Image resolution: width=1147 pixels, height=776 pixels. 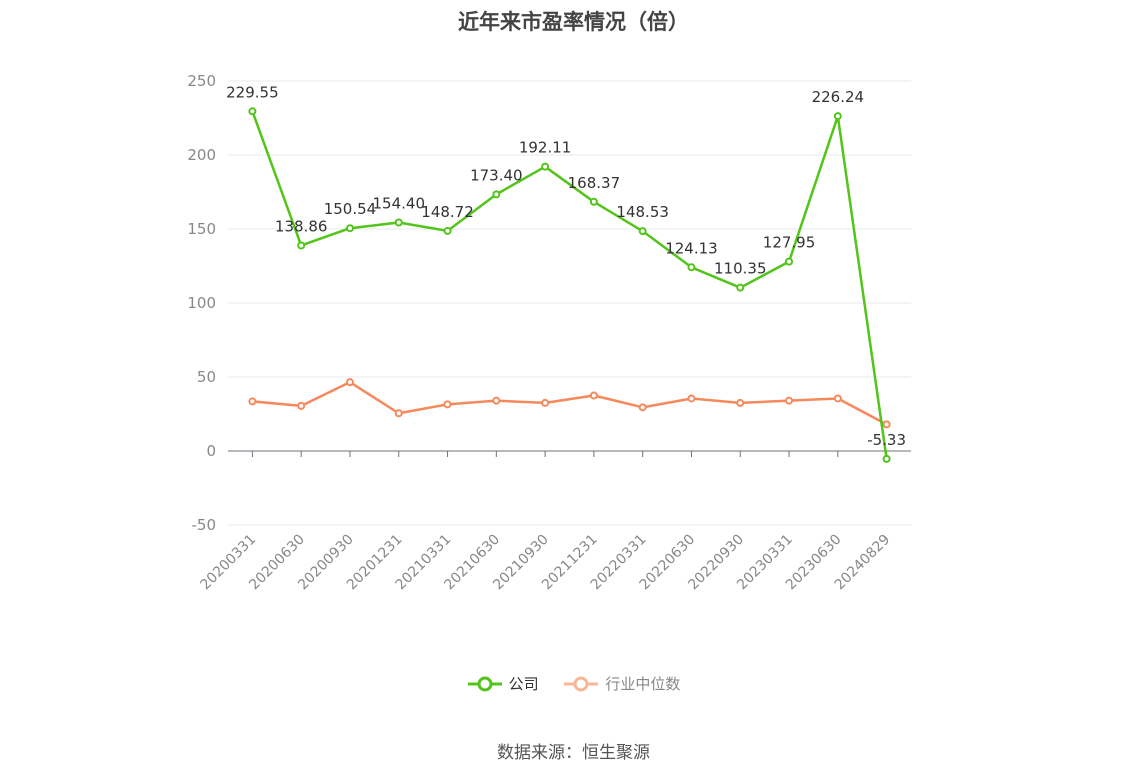 I want to click on data-label: 138.86, so click(x=301, y=226).